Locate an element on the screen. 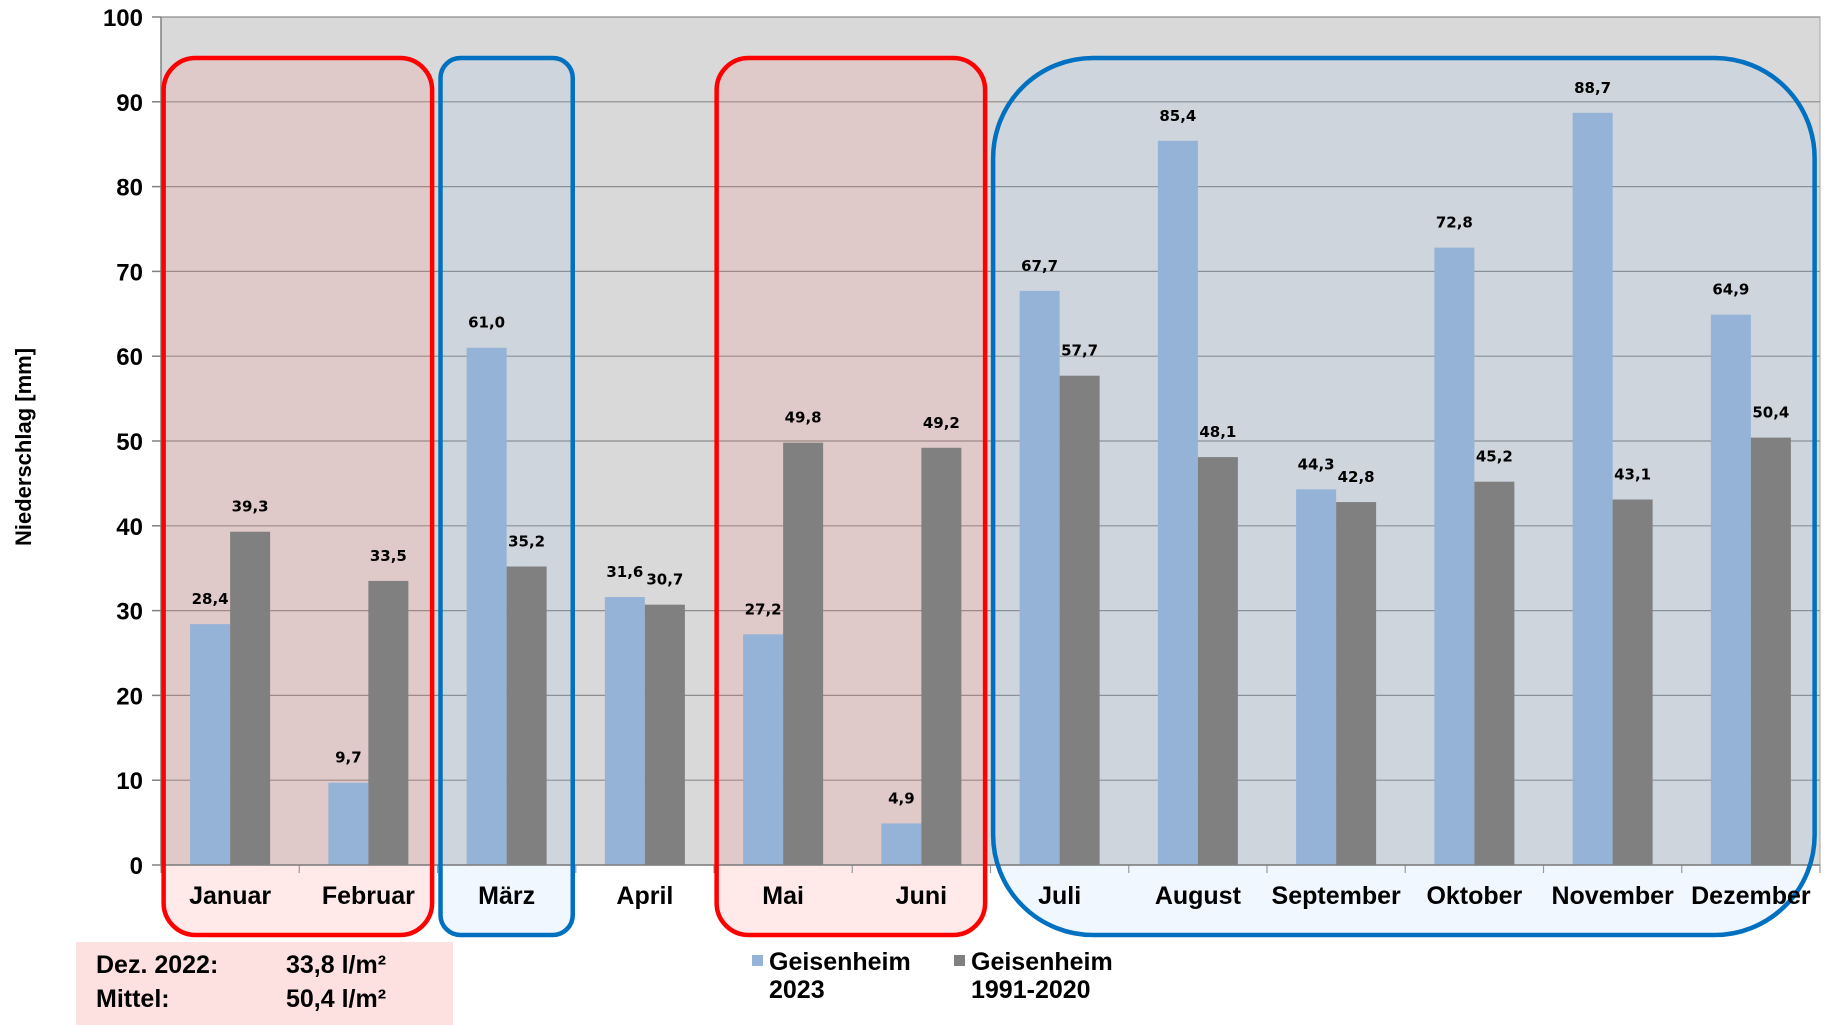 This screenshot has width=1829, height=1025. info-key-mittel: Mittel: is located at coordinates (133, 999).